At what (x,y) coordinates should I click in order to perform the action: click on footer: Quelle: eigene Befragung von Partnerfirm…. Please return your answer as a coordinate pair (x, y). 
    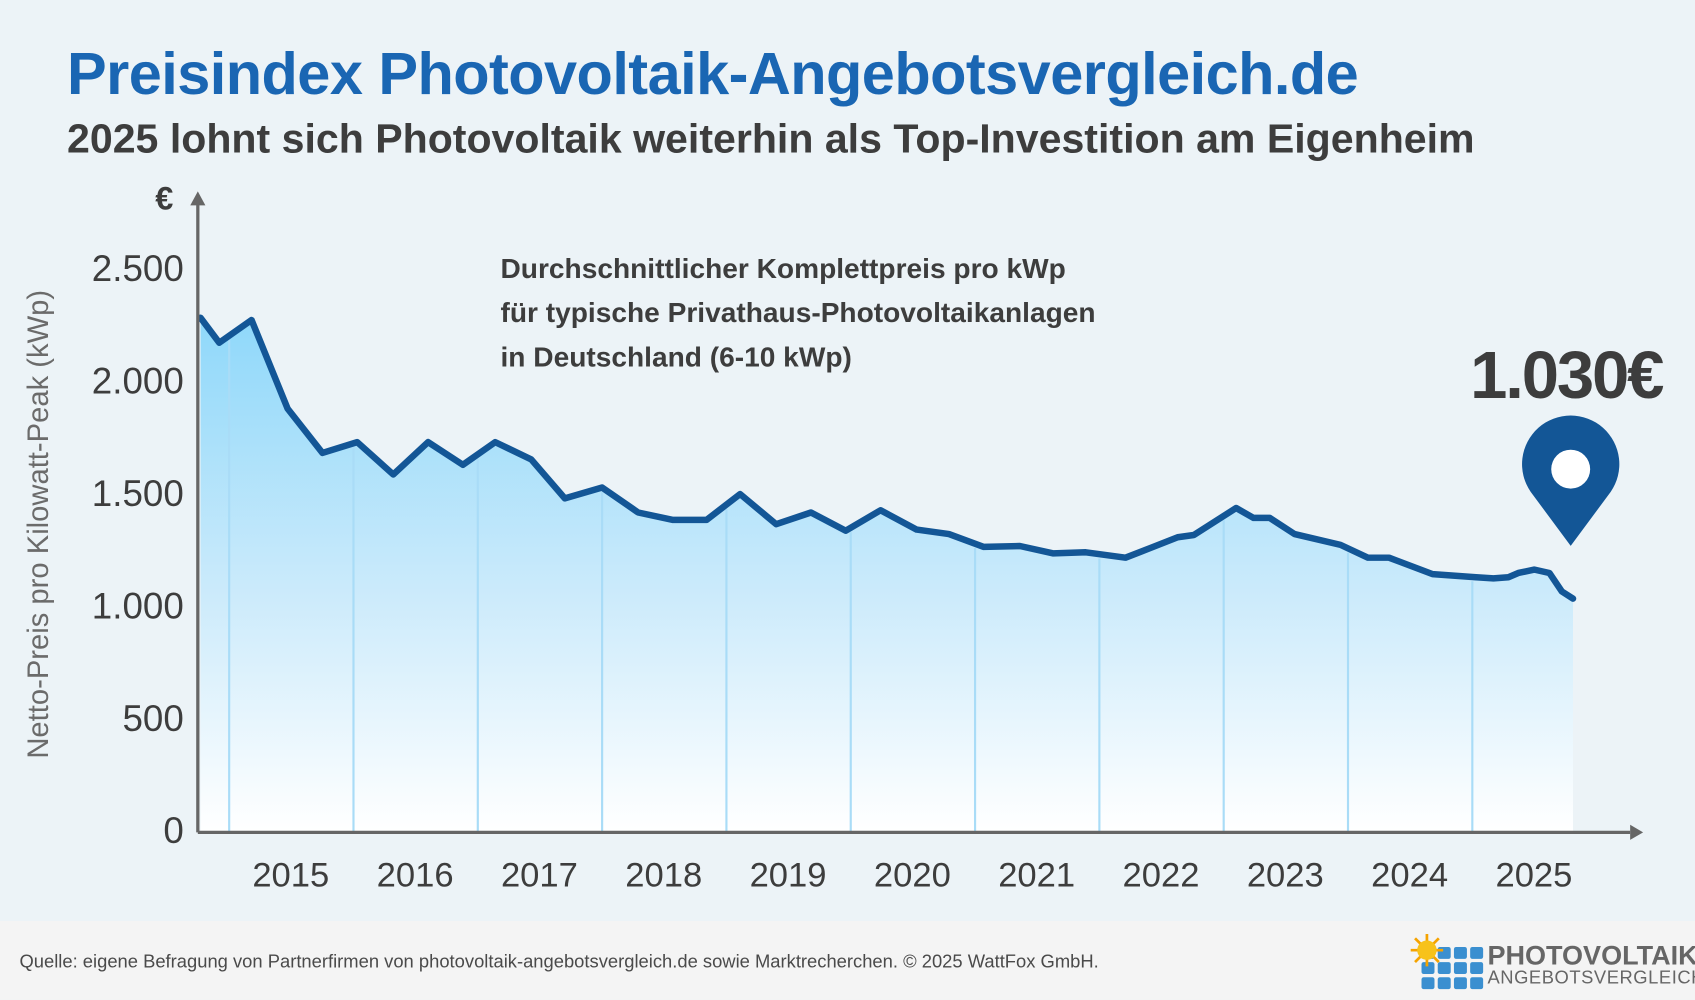
    Looking at the image, I should click on (847, 960).